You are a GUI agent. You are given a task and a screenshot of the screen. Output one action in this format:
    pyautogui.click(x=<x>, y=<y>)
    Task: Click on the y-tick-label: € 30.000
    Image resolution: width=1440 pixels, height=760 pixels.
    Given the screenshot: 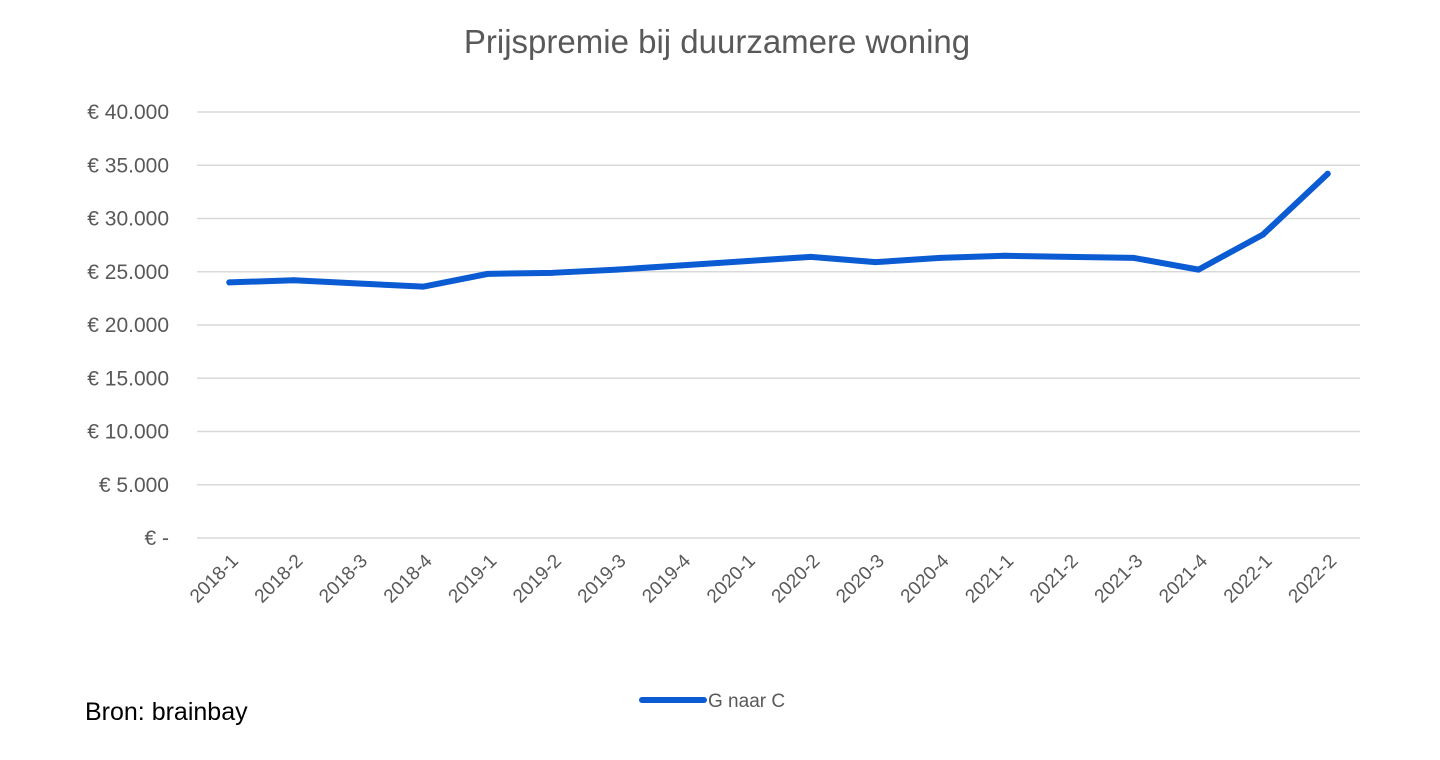 What is the action you would take?
    pyautogui.click(x=128, y=219)
    